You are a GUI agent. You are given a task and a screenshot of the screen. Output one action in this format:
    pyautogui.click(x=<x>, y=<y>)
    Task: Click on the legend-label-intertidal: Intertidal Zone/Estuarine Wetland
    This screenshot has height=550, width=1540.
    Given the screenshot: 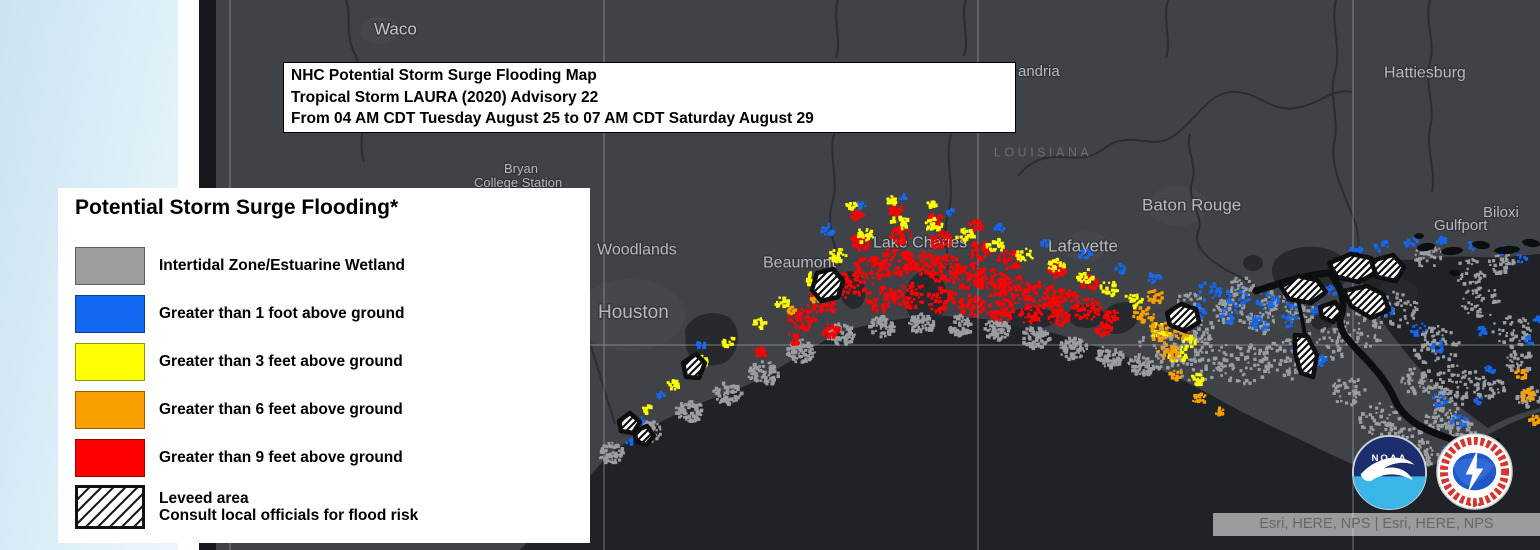 What is the action you would take?
    pyautogui.click(x=282, y=265)
    